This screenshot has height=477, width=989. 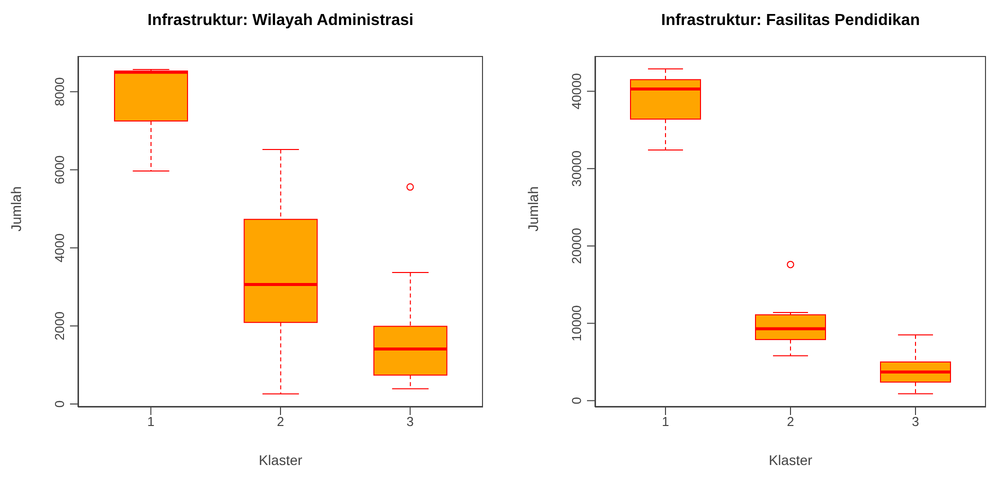 What do you see at coordinates (59, 325) in the screenshot?
I see `y-tick-label: 2000` at bounding box center [59, 325].